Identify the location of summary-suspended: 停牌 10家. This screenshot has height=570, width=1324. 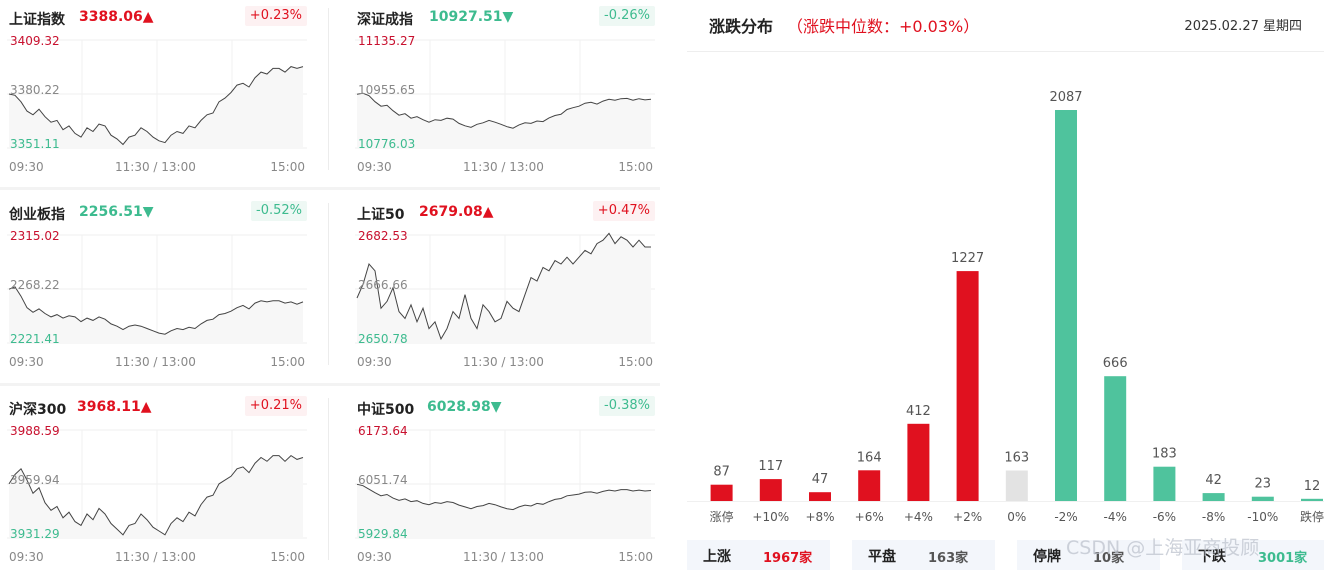
(1088, 555).